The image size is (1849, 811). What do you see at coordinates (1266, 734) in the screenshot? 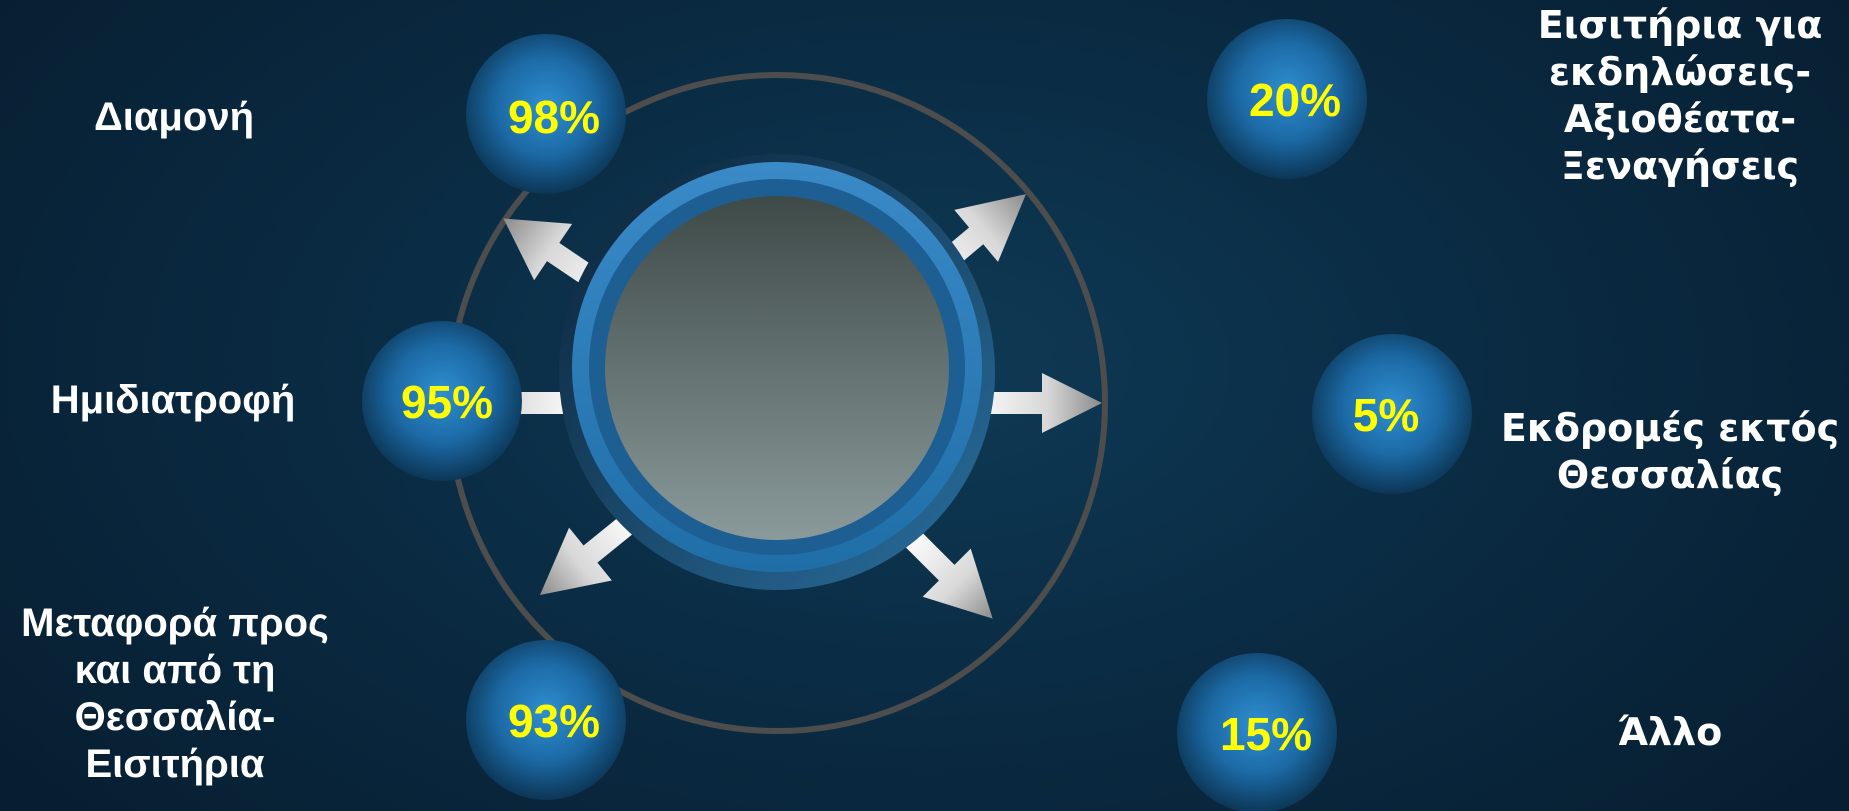
I see `percent-other: 15%` at bounding box center [1266, 734].